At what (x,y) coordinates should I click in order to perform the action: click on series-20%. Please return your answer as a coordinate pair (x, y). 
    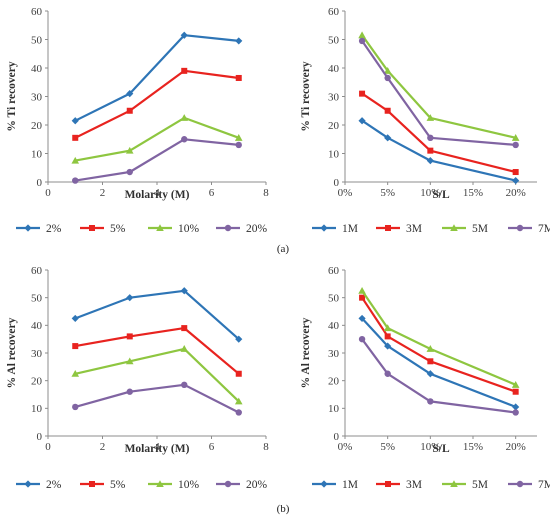
    Looking at the image, I should click on (157, 160).